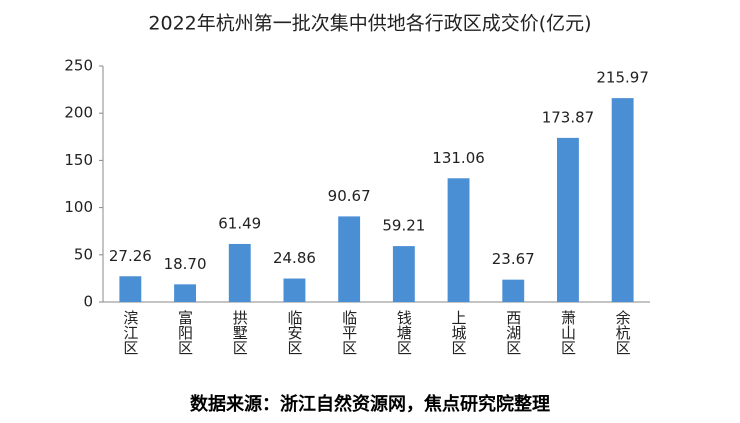 This screenshot has width=740, height=423. What do you see at coordinates (240, 332) in the screenshot?
I see `x-tick-label: 拱墅区` at bounding box center [240, 332].